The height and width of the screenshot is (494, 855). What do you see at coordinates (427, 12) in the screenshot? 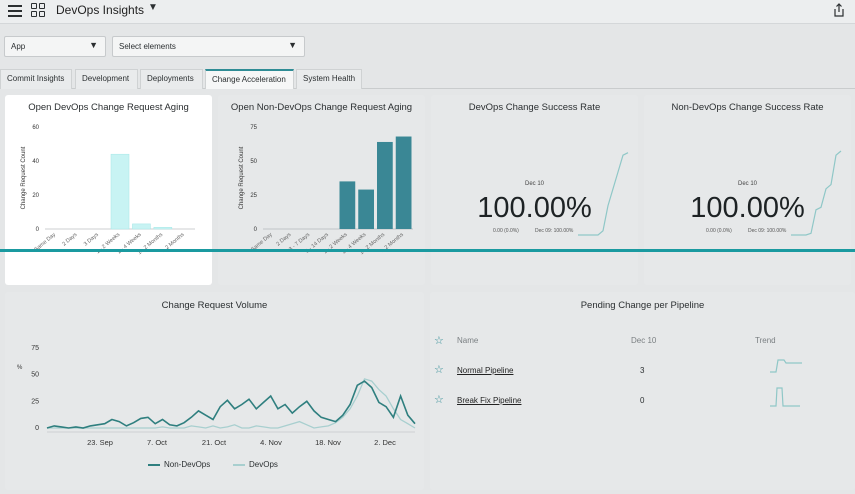
I see `top-bar: DevOps Insights ▼` at bounding box center [427, 12].